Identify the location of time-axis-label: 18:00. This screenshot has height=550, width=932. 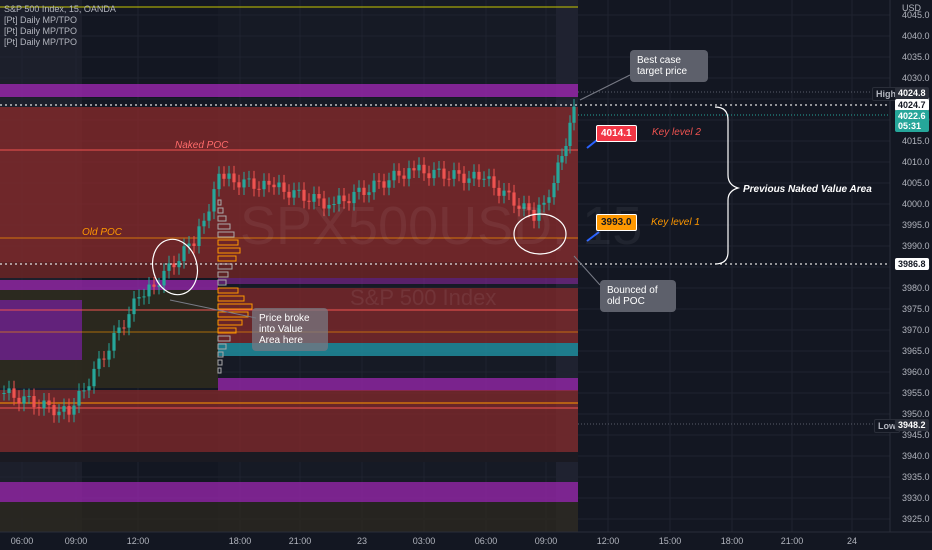
(240, 541).